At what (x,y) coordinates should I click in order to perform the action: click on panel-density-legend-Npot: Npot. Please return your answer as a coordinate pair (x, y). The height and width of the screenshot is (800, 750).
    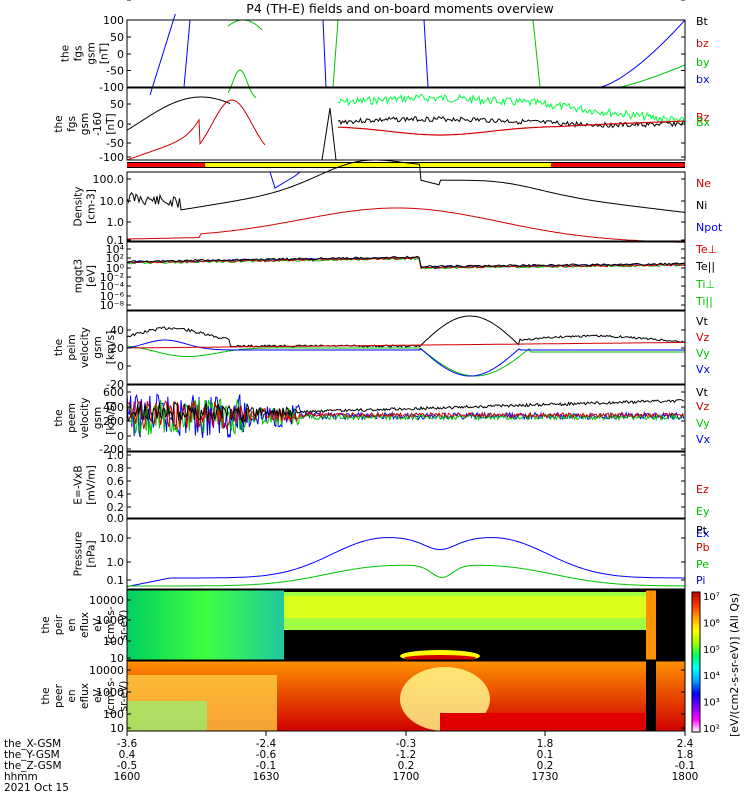
    Looking at the image, I should click on (709, 227).